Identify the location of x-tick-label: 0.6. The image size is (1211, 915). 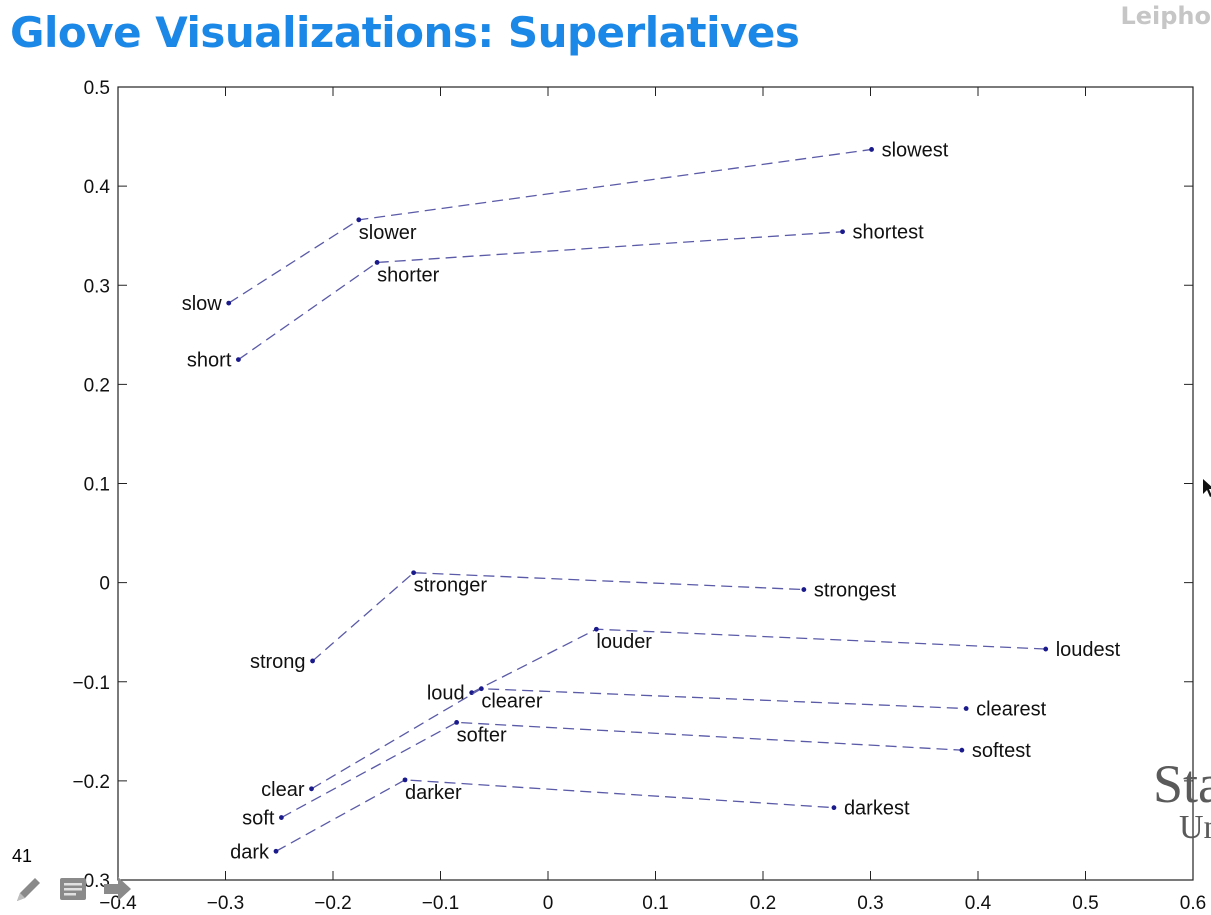
(1193, 903).